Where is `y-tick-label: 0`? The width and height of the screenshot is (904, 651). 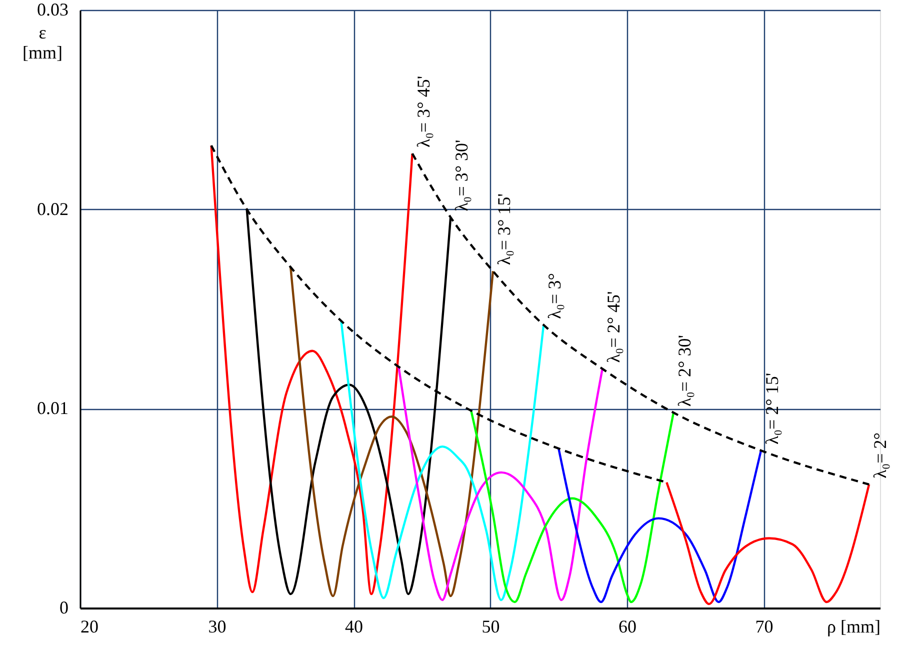
y-tick-label: 0 is located at coordinates (64, 608).